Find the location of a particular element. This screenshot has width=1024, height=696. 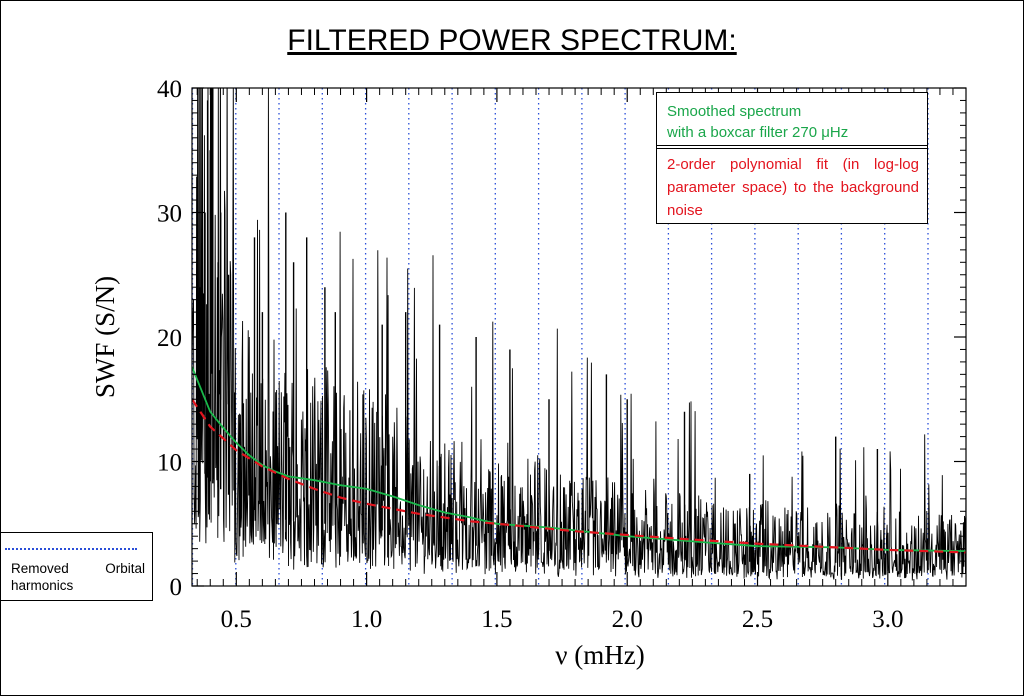

page-title: FILTERED POWER SPECTRUM: is located at coordinates (512, 40).